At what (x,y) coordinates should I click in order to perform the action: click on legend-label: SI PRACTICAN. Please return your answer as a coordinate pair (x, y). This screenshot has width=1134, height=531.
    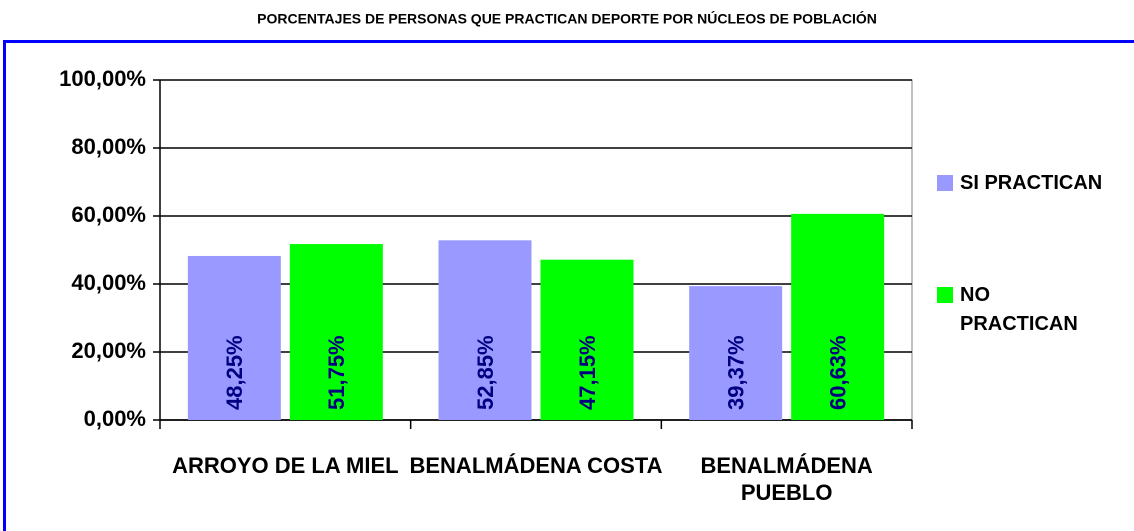
    Looking at the image, I should click on (1031, 183).